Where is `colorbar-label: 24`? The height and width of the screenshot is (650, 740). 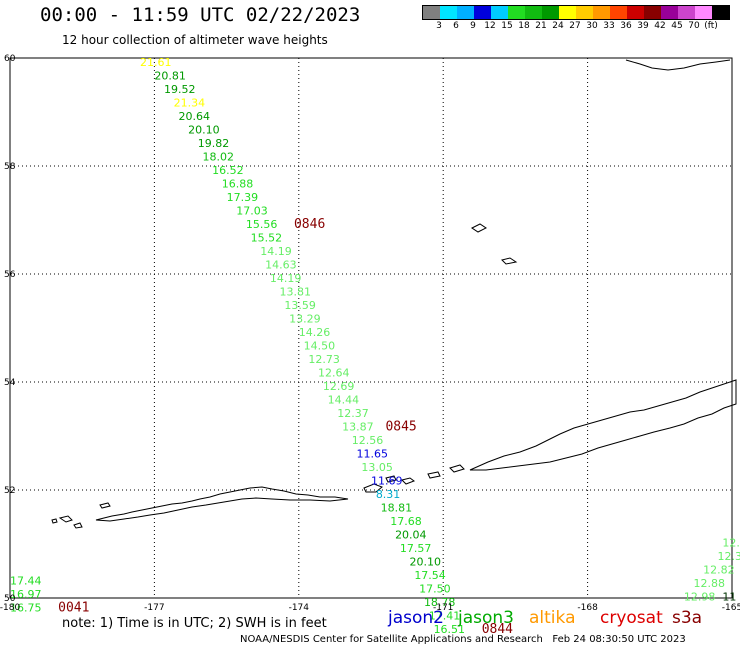 colorbar-label: 24 is located at coordinates (558, 26).